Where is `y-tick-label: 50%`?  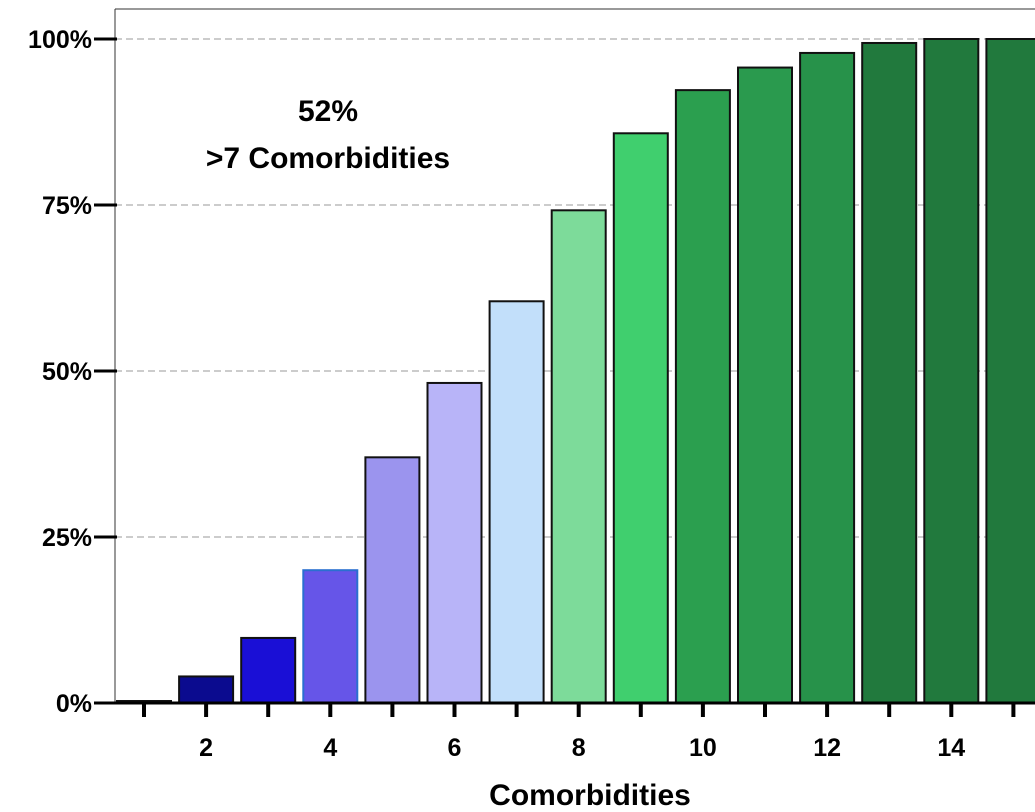
y-tick-label: 50% is located at coordinates (67, 372).